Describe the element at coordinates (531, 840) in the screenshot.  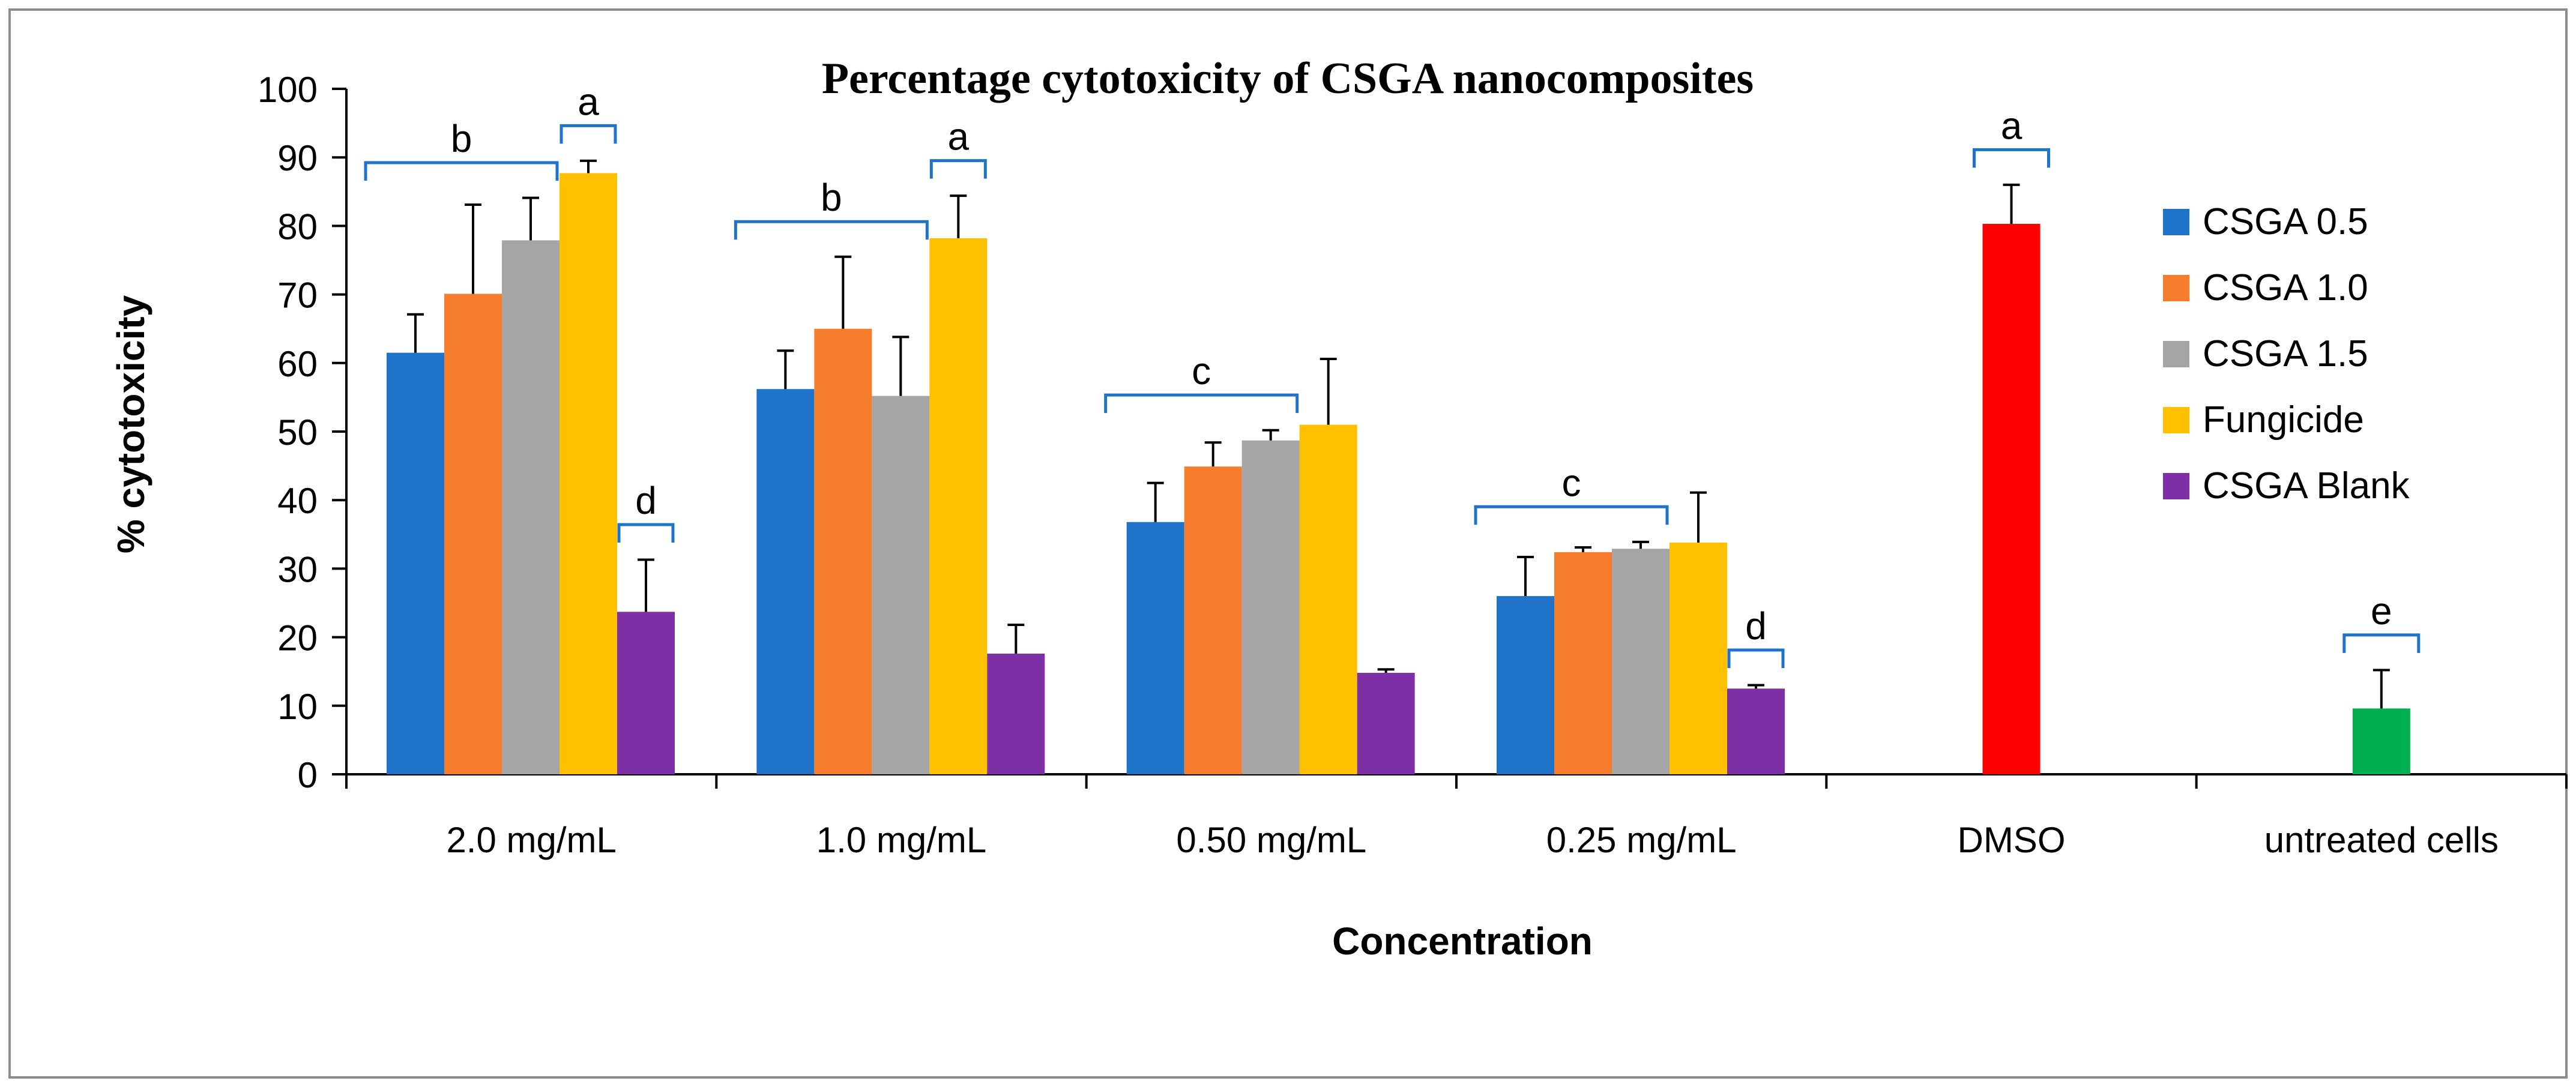
I see `x-tick-label: 2.0 mg/mL` at that location.